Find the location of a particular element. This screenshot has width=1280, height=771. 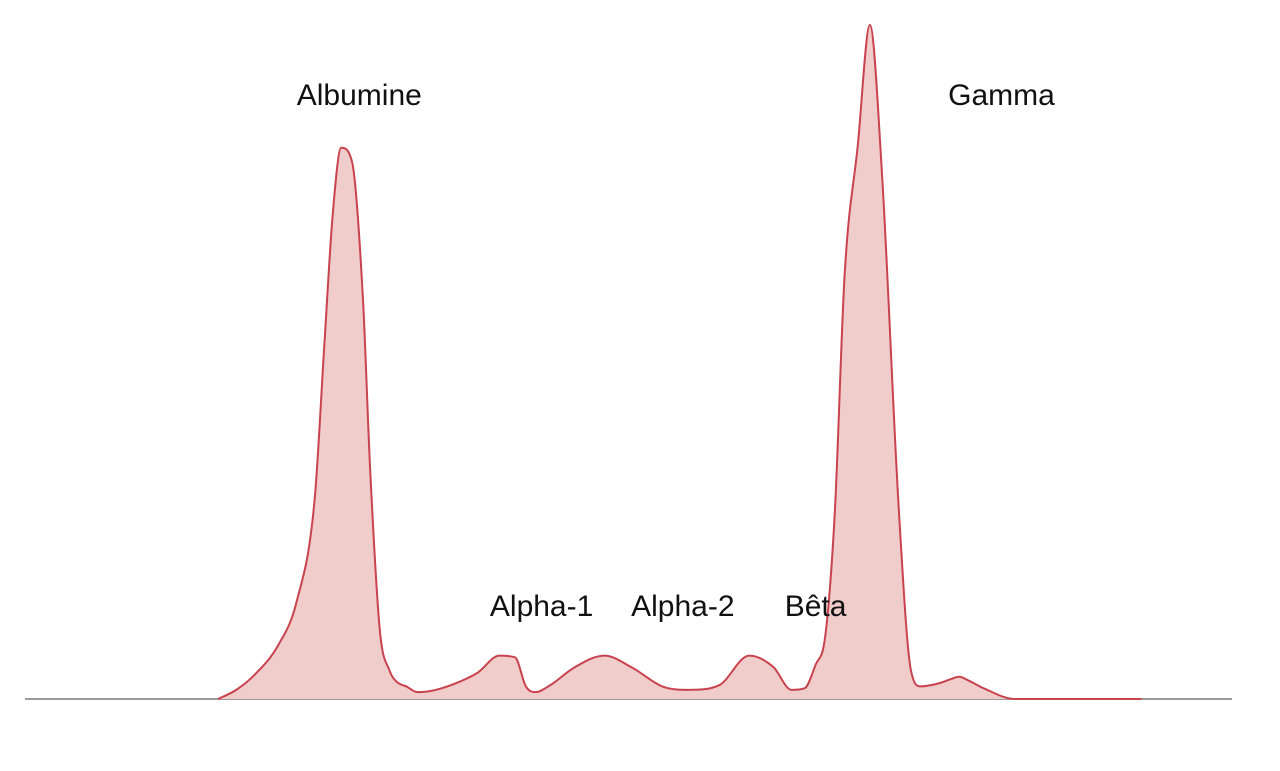

peak-label-alpha-1: Alpha-1 is located at coordinates (541, 606).